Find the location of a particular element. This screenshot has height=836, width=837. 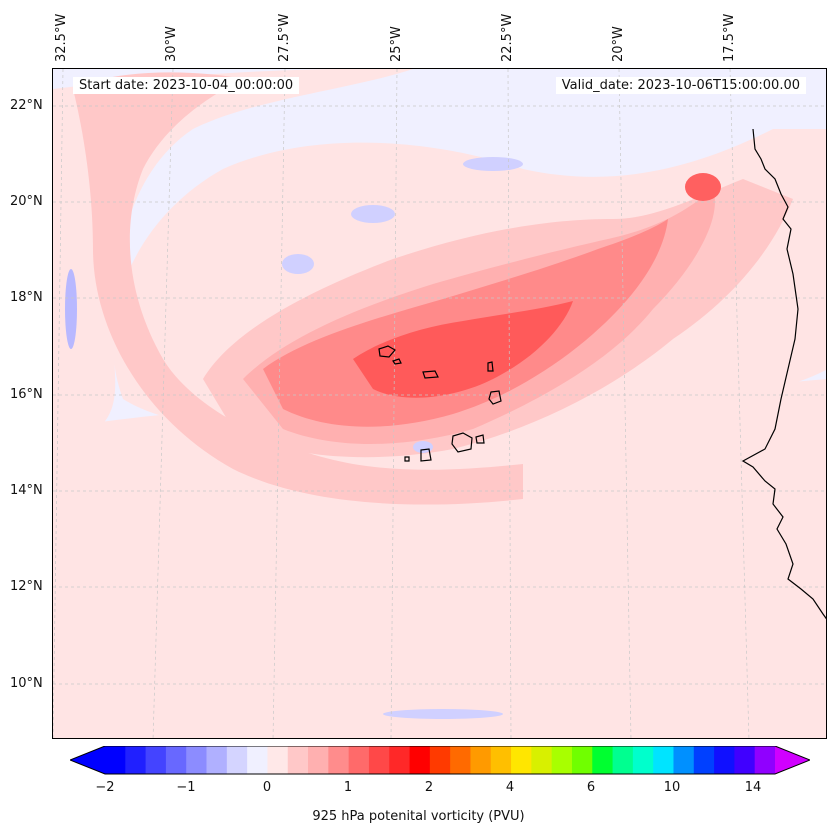

colorbar-outline is located at coordinates (440, 760).